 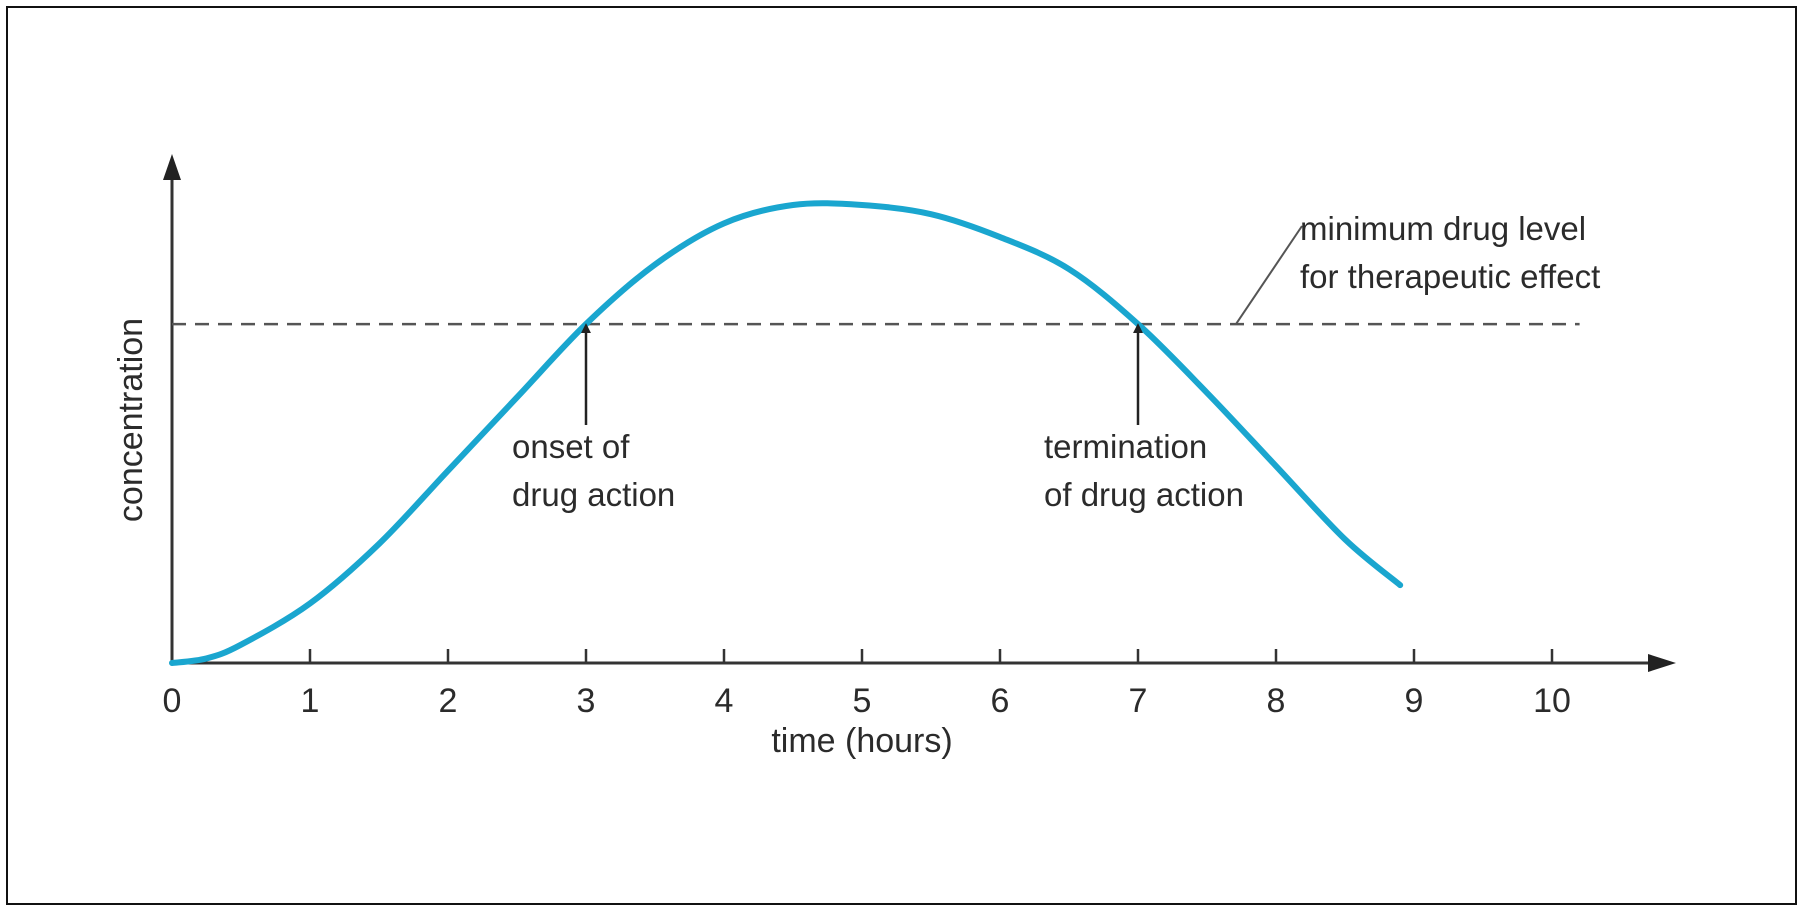 What do you see at coordinates (1269, 275) in the screenshot?
I see `threshold-leader-line` at bounding box center [1269, 275].